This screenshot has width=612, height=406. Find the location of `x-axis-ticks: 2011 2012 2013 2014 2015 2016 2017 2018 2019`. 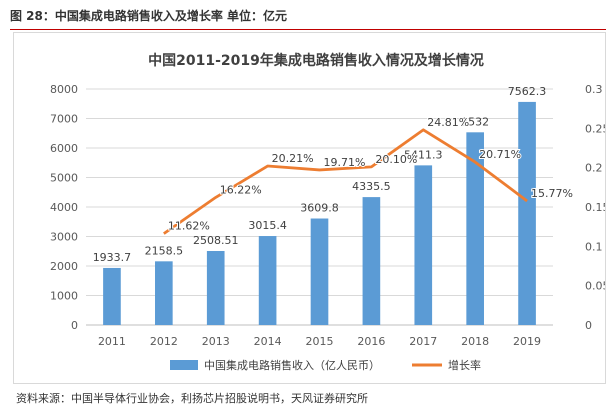

x-axis-ticks: 2011 2012 2013 2014 2015 2016 2017 2018 2019 is located at coordinates (319, 341).